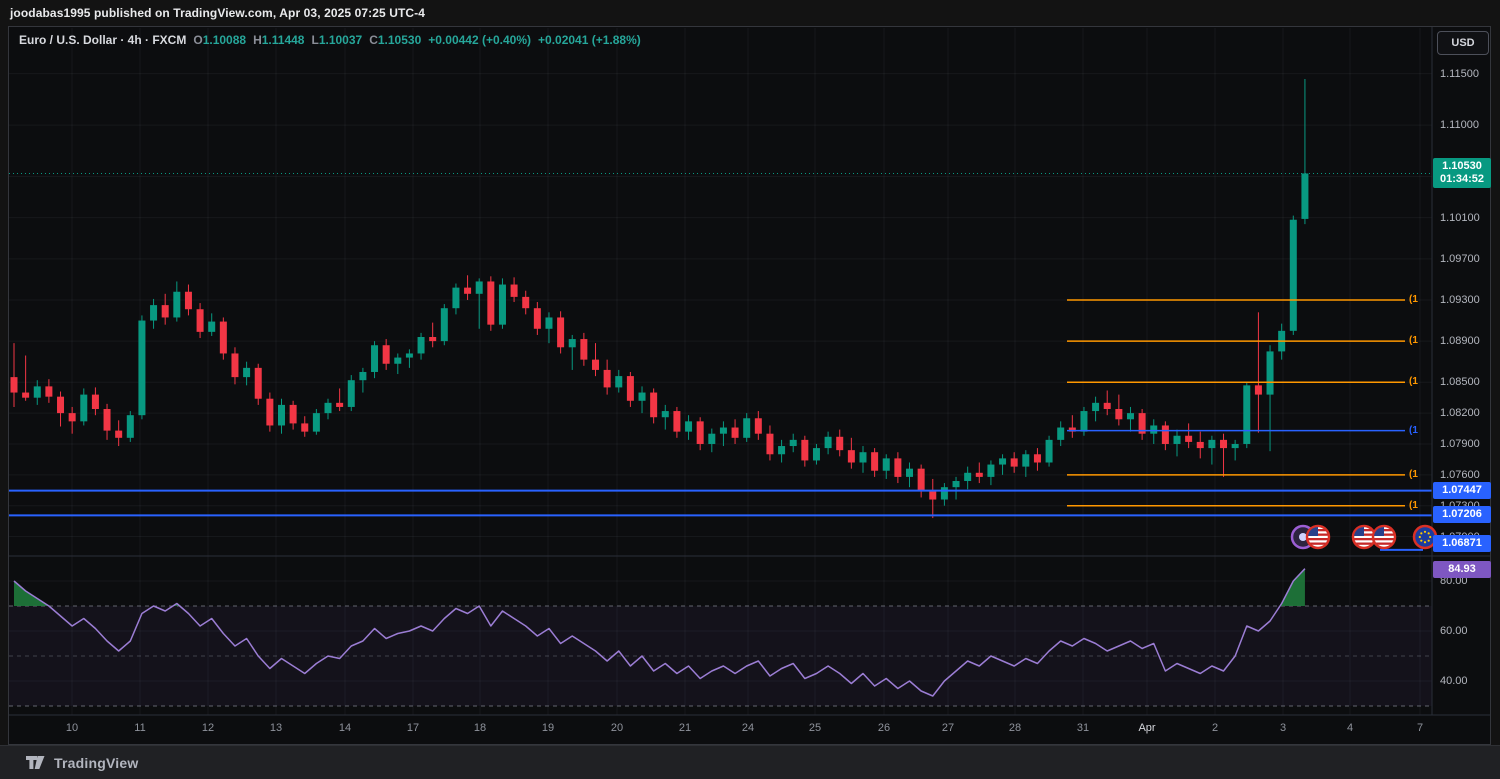  Describe the element at coordinates (198, 40) in the screenshot. I see `open-label: O` at that location.